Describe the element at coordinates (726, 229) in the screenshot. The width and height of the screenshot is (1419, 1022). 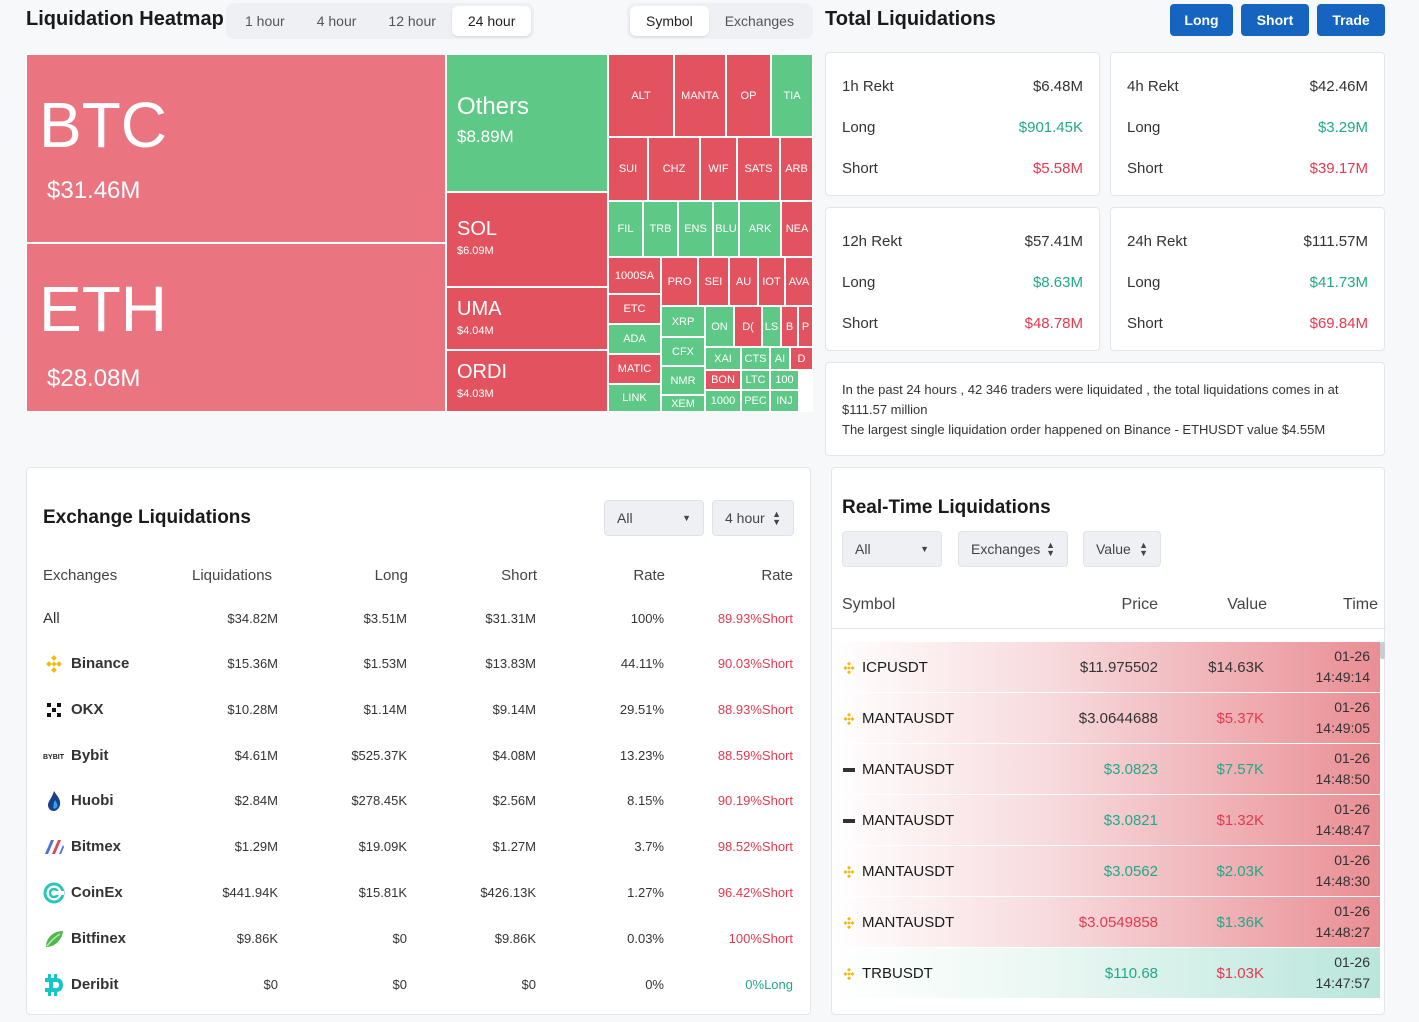
I see `heatmap-tile-blu: BLU` at that location.